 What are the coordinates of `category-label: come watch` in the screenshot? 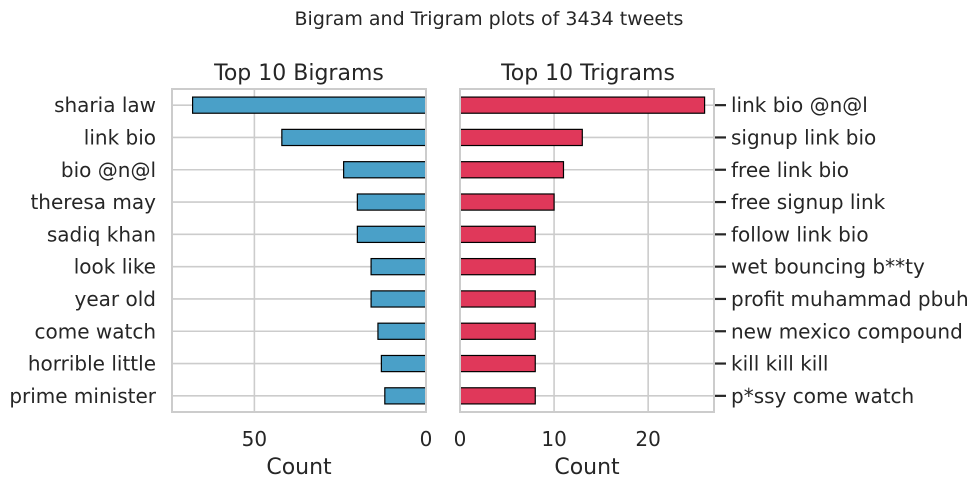 It's located at (95, 331).